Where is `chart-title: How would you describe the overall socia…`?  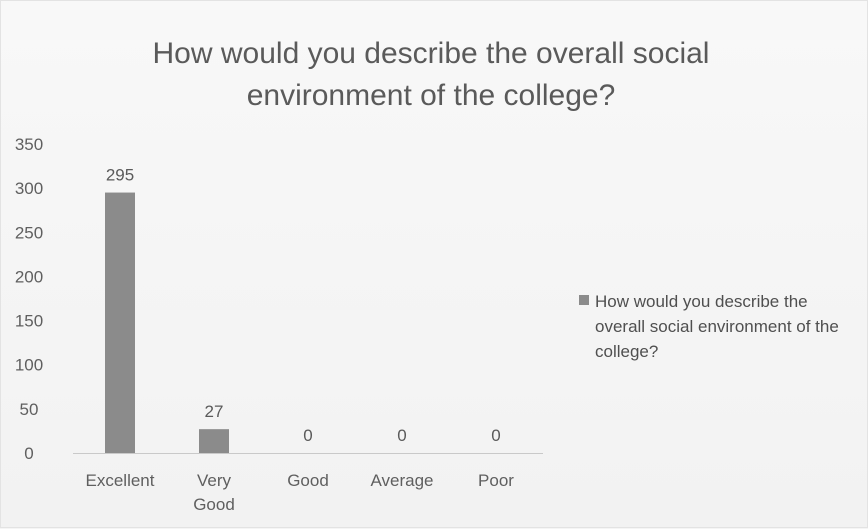
chart-title: How would you describe the overall socia… is located at coordinates (431, 75).